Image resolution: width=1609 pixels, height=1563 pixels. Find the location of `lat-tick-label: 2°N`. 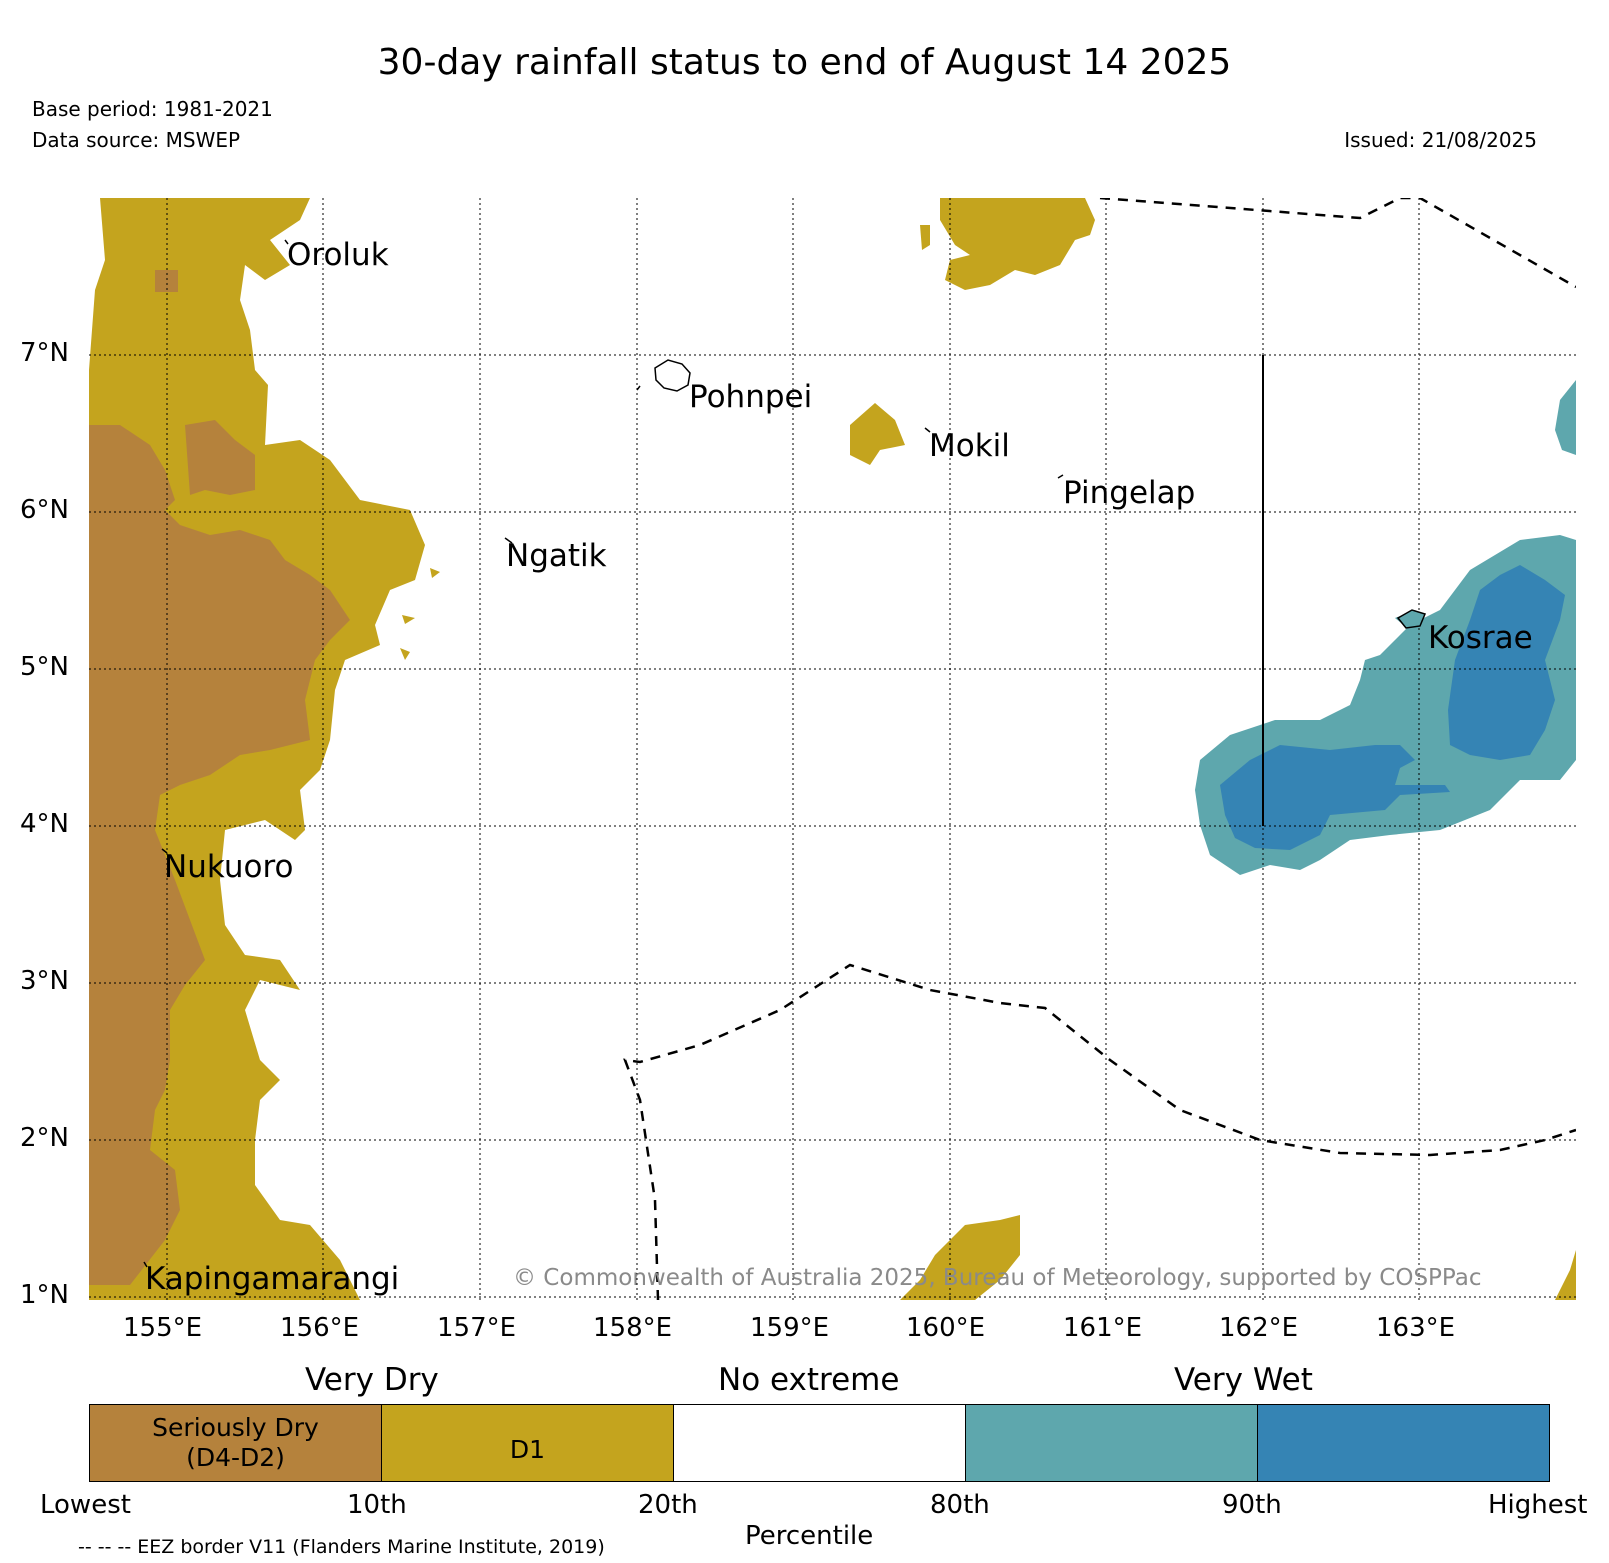

lat-tick-label: 2°N is located at coordinates (44, 1138).